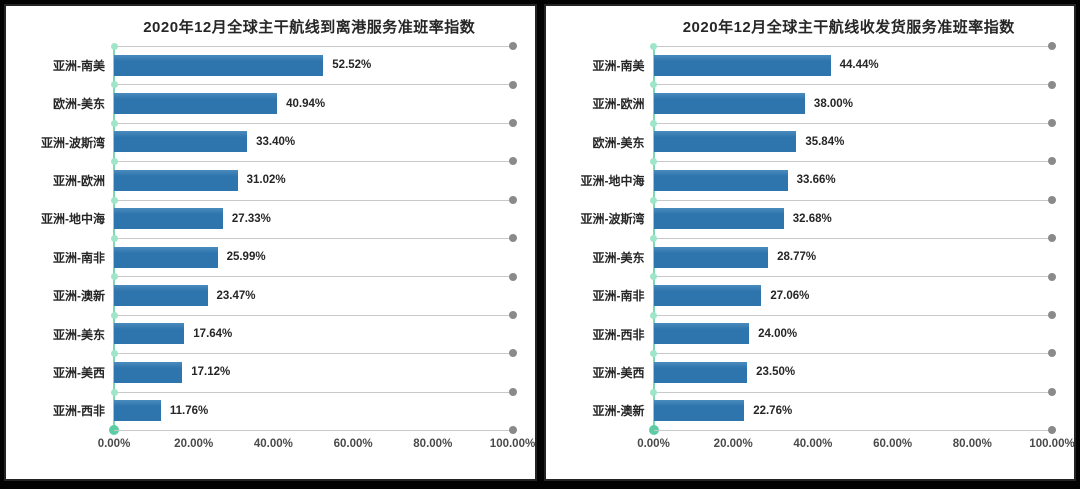 The width and height of the screenshot is (1080, 489). What do you see at coordinates (313, 65) in the screenshot?
I see `bar-row: 52.52%` at bounding box center [313, 65].